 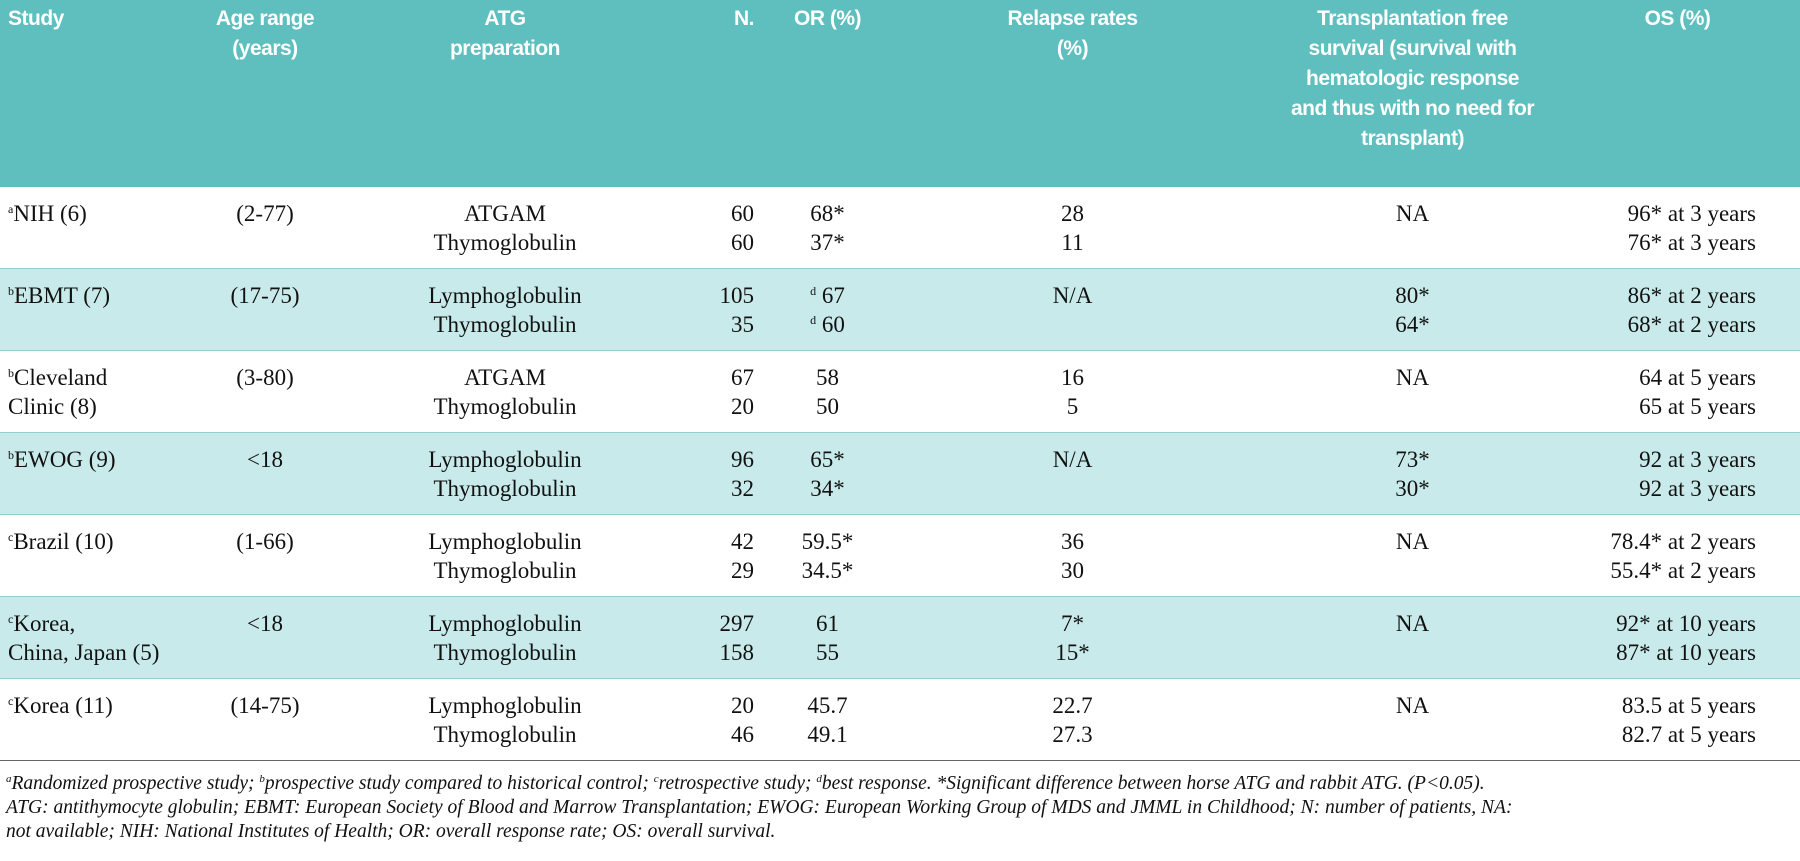 What do you see at coordinates (900, 494) in the screenshot?
I see `table-row: Thymoglobulin 32 34* 30* 92 at 3 years` at bounding box center [900, 494].